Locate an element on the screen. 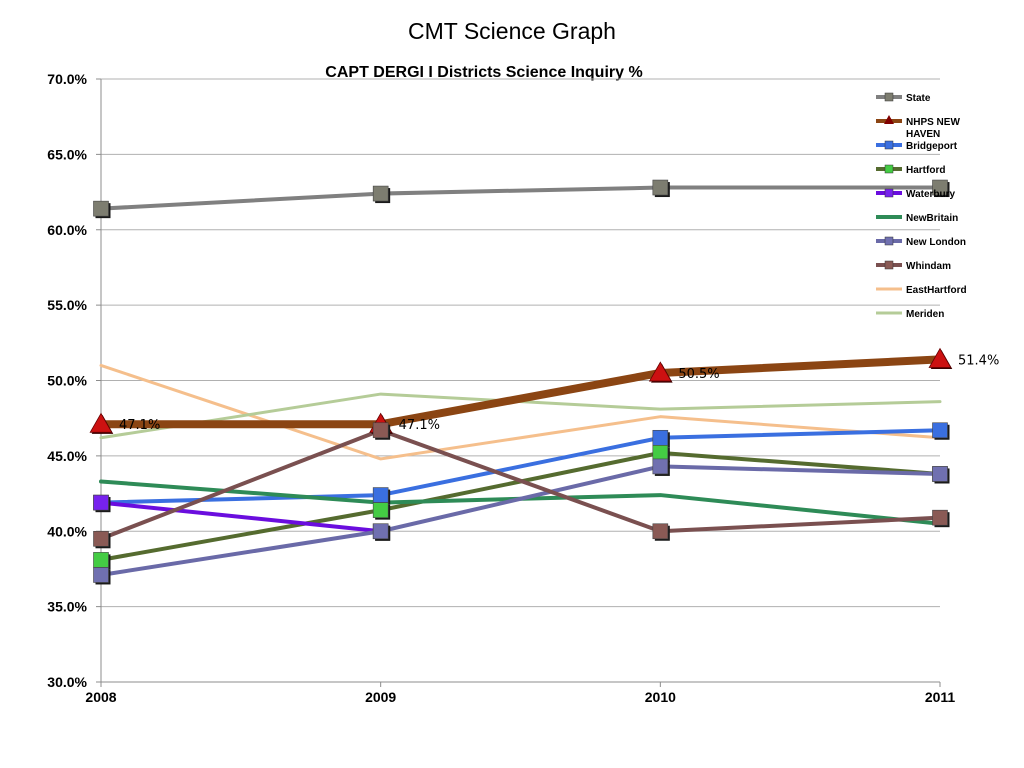  legend-item-newbritain: NewBritain is located at coordinates (917, 218).